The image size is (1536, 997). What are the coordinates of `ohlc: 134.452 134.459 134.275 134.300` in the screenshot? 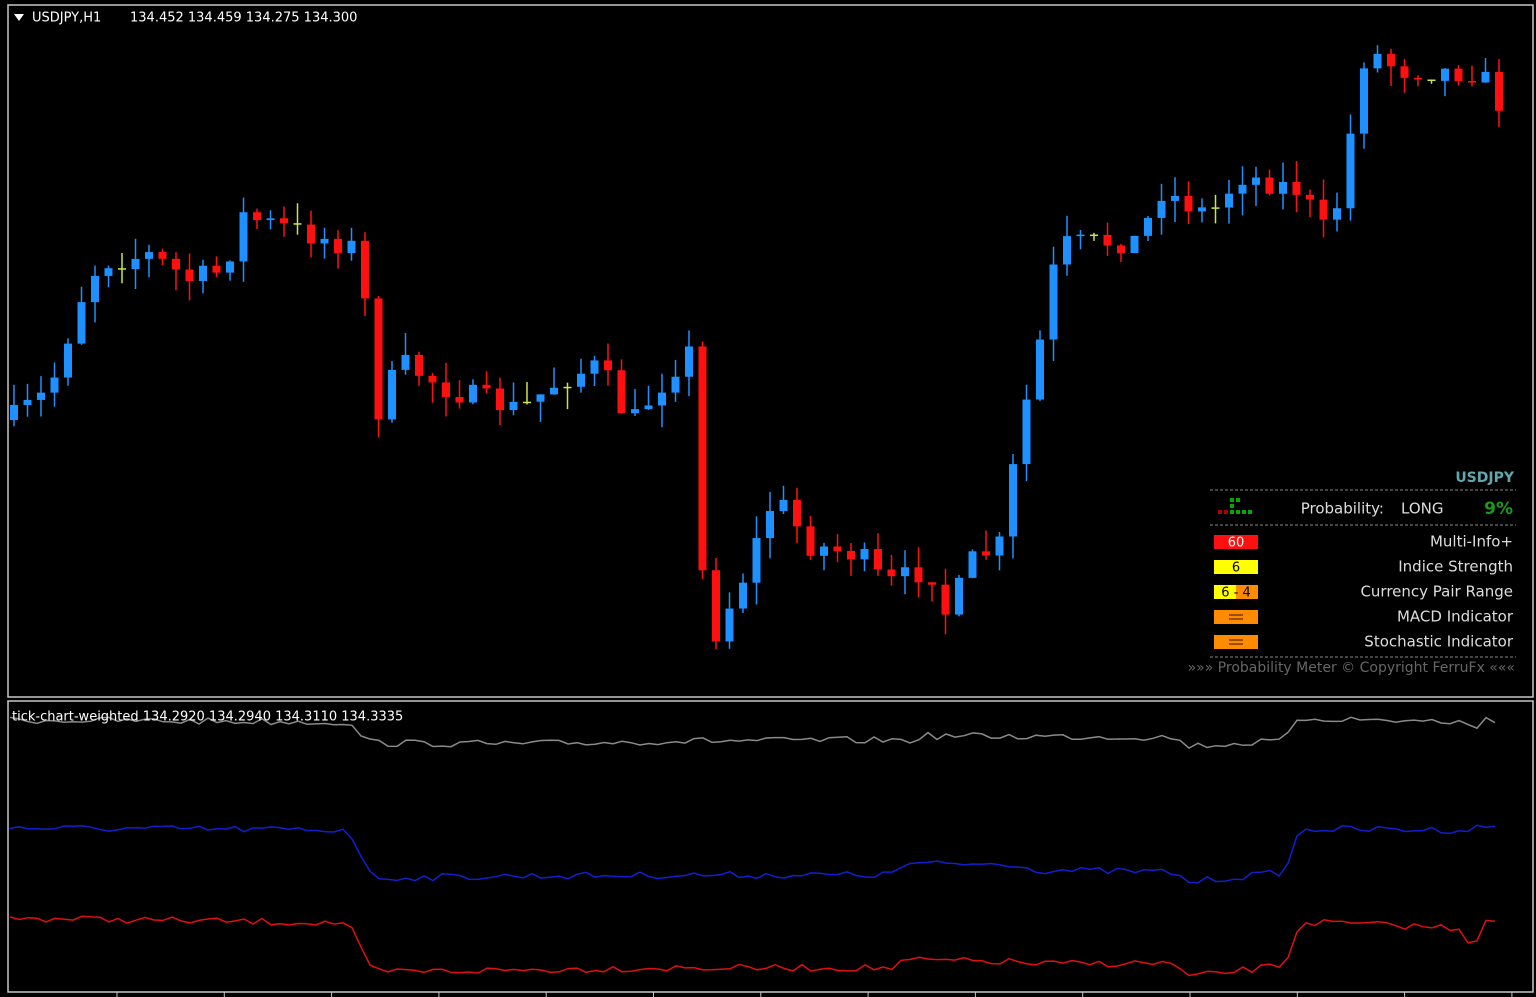 It's located at (243, 18).